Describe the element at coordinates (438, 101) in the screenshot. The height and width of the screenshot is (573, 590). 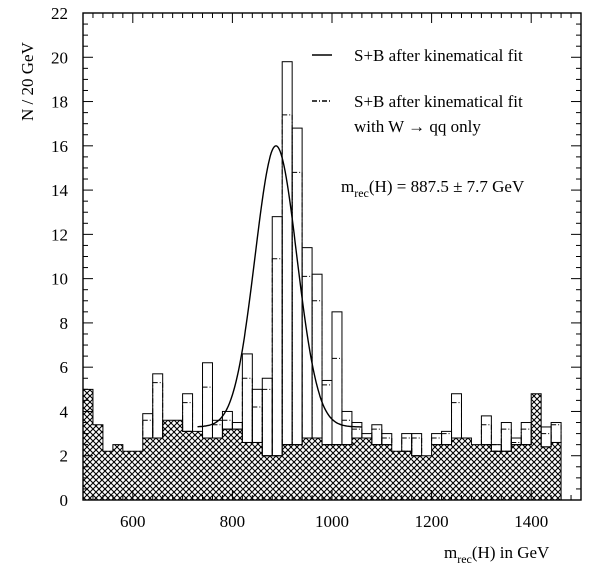
I see `legend-dashdot-label: S+B after kinematical fit` at that location.